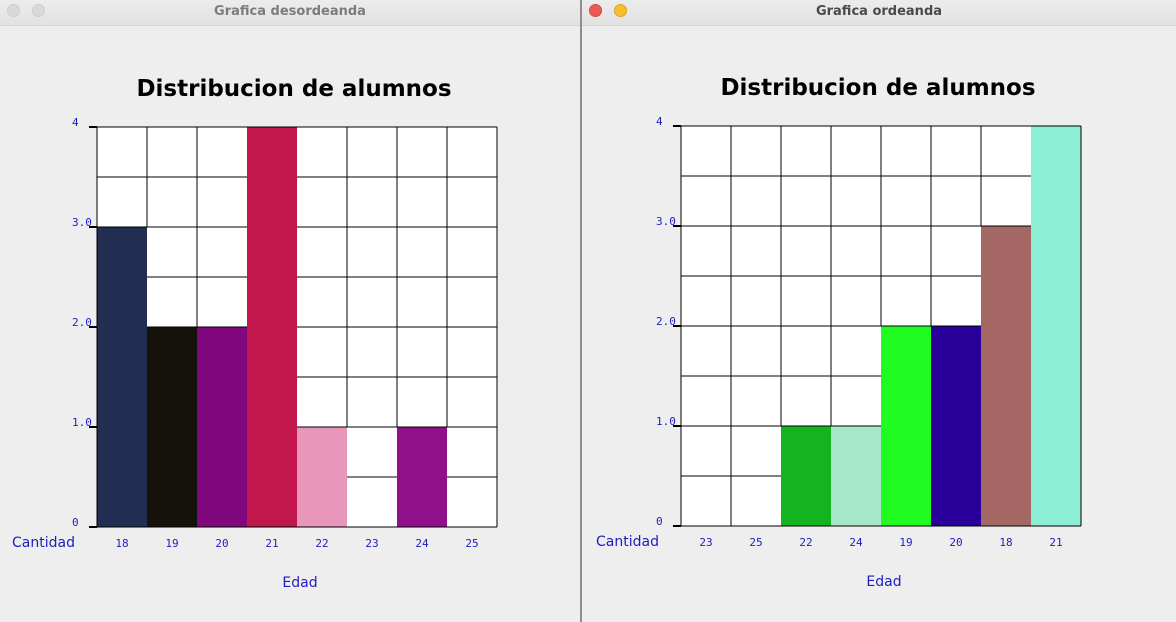 The image size is (1176, 622). I want to click on window-title: Grafica ordeanda, so click(879, 11).